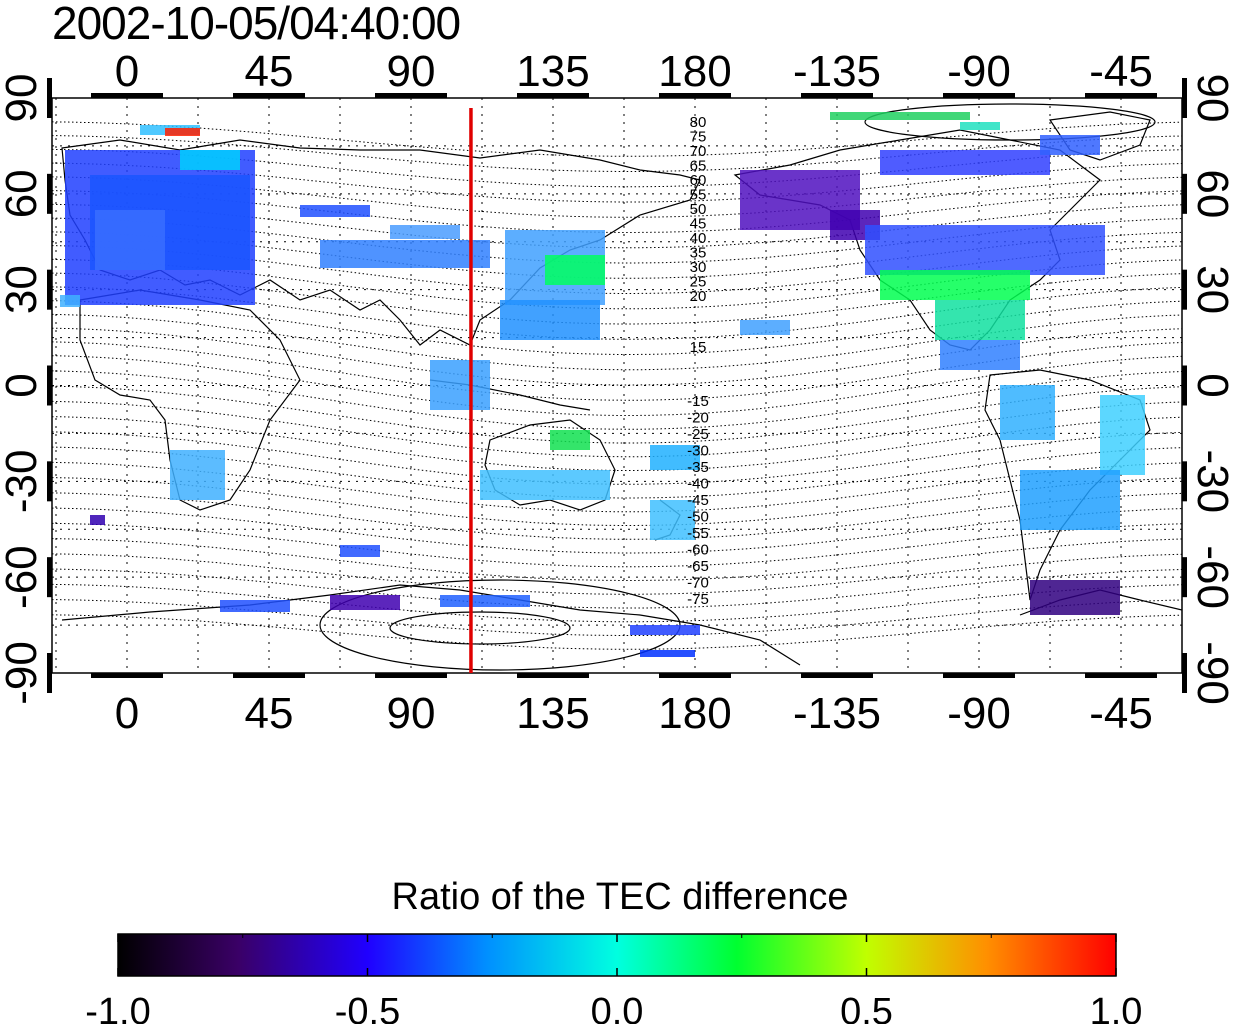  What do you see at coordinates (694, 71) in the screenshot?
I see `x-tick-label-top: 180` at bounding box center [694, 71].